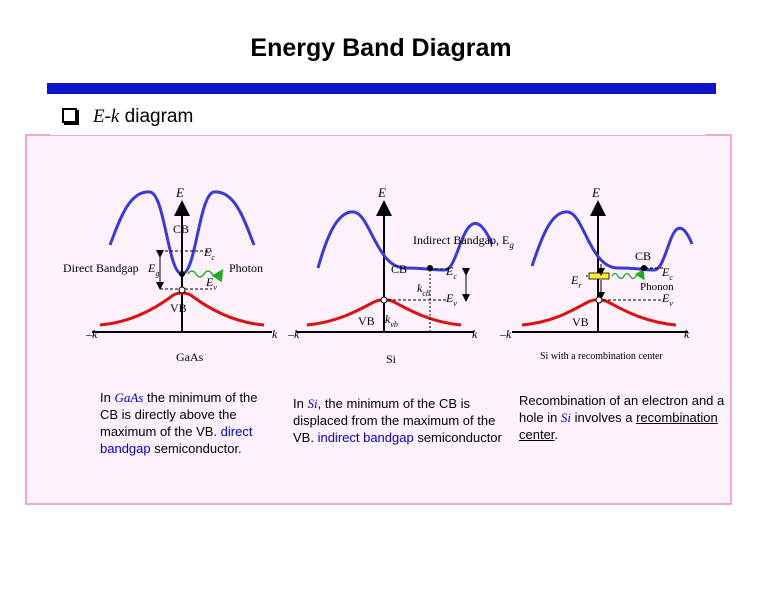 Image resolution: width=762 pixels, height=600 pixels. What do you see at coordinates (384, 300) in the screenshot?
I see `si-hole` at bounding box center [384, 300].